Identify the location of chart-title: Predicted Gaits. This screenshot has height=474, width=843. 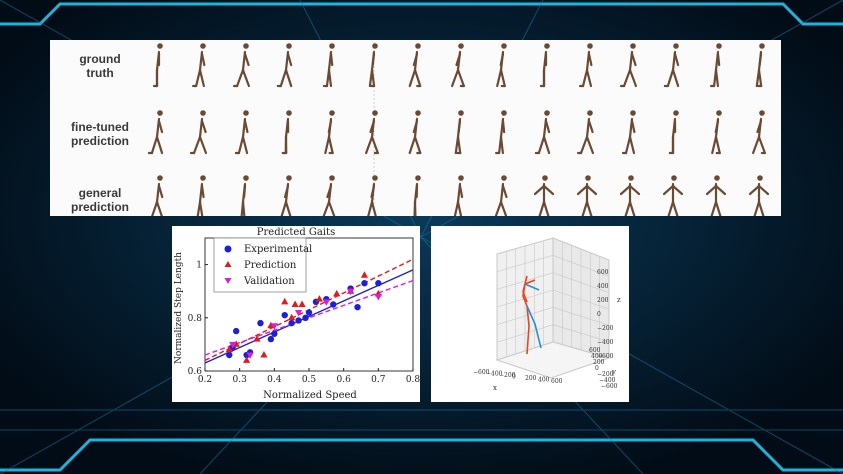
(296, 232).